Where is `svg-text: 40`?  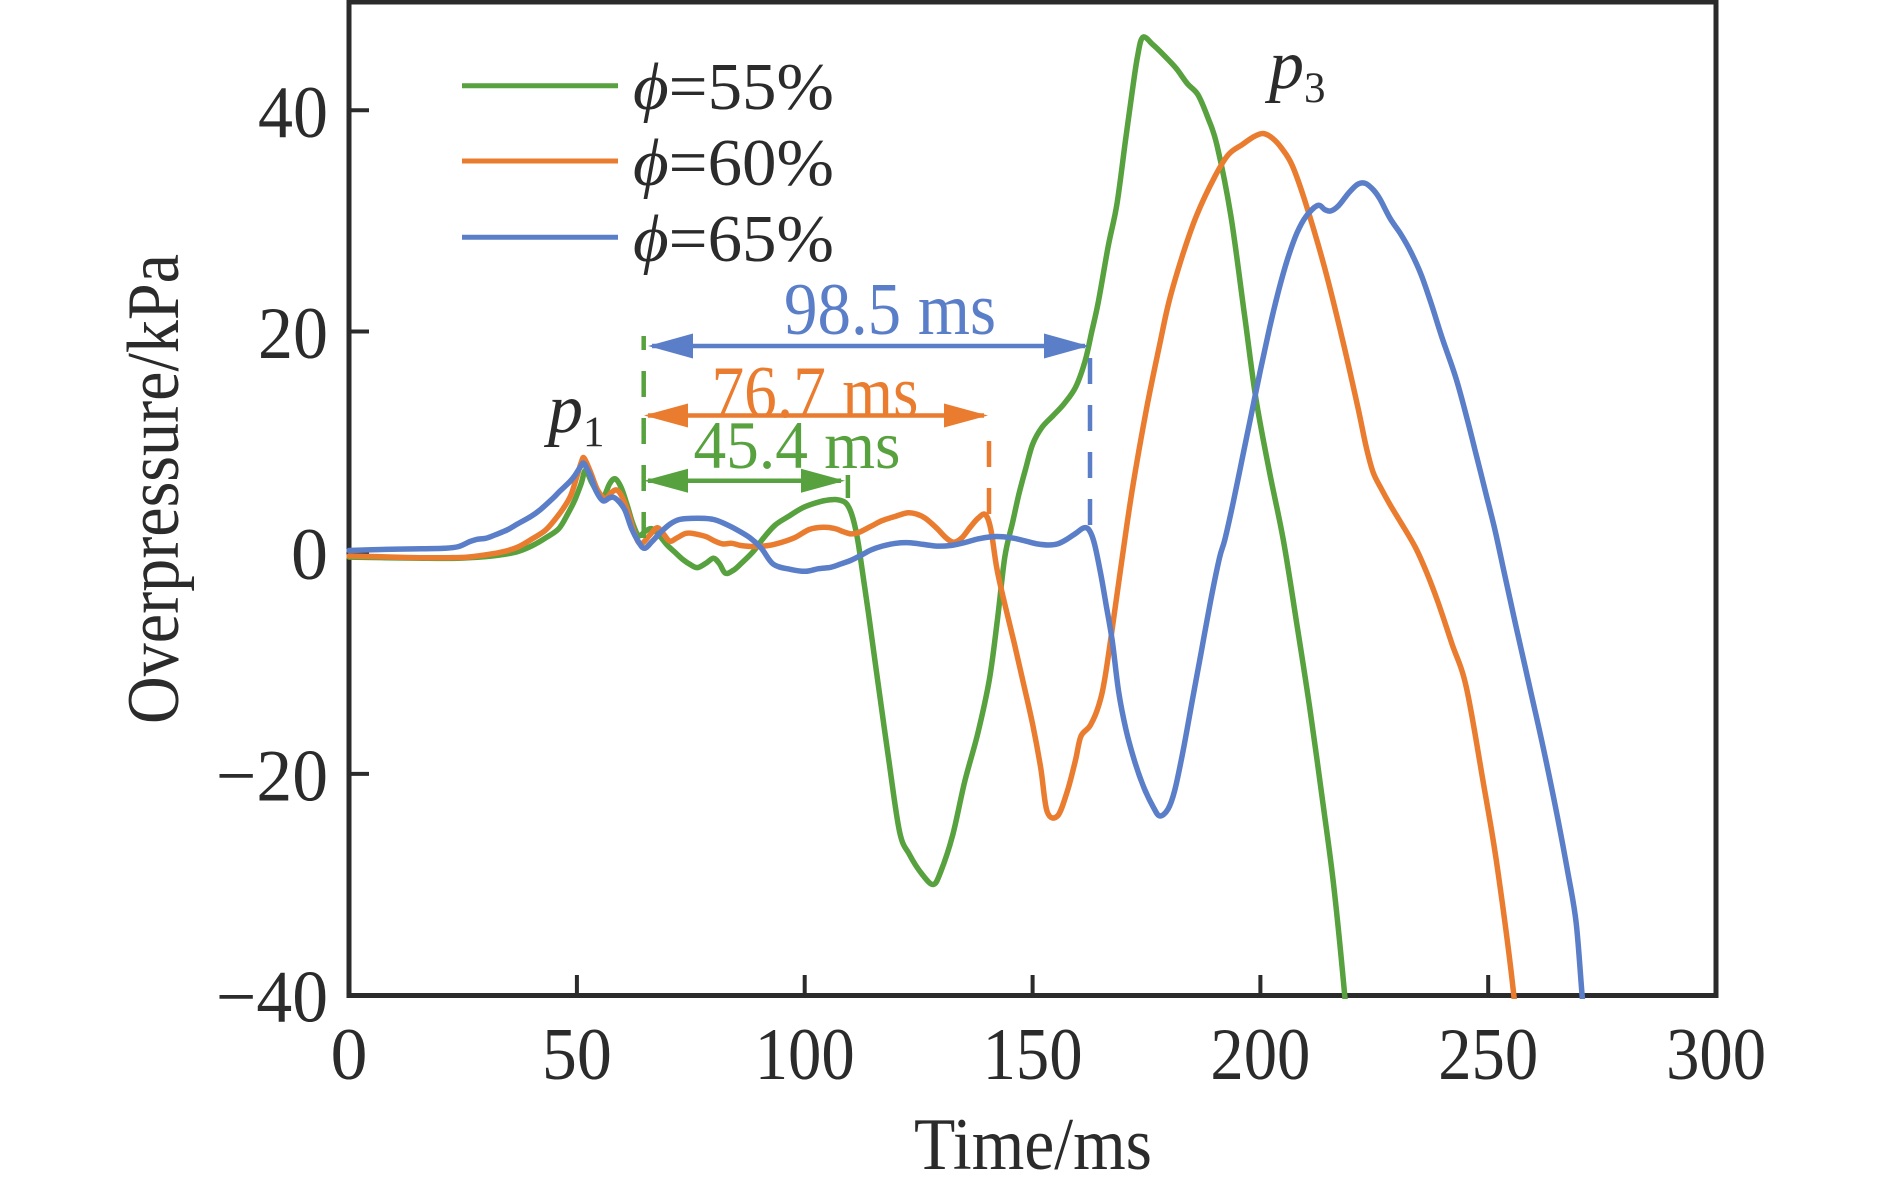
svg-text: 40 is located at coordinates (293, 113).